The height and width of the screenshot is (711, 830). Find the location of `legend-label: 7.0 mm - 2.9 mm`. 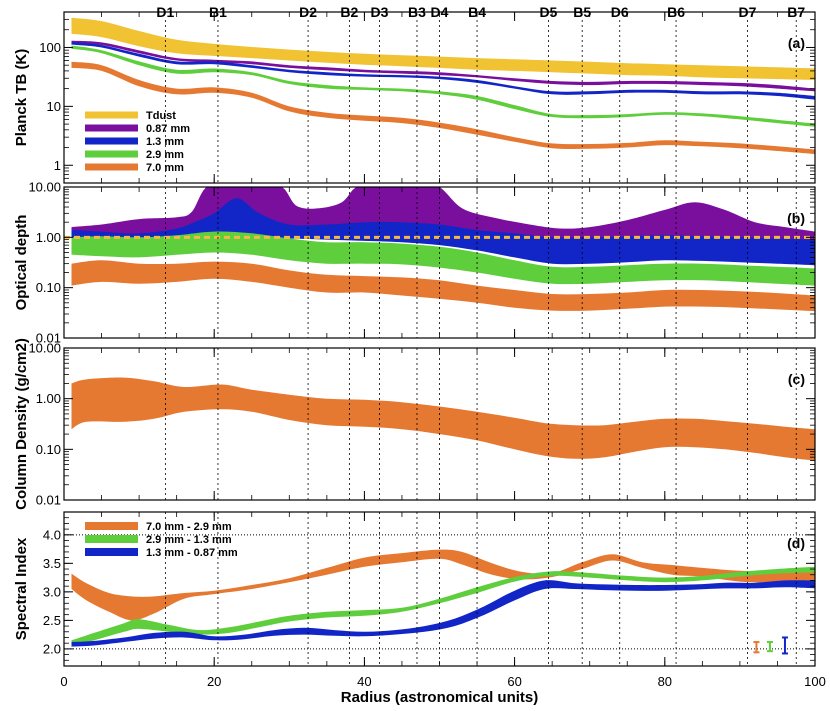

legend-label: 7.0 mm - 2.9 mm is located at coordinates (189, 527).